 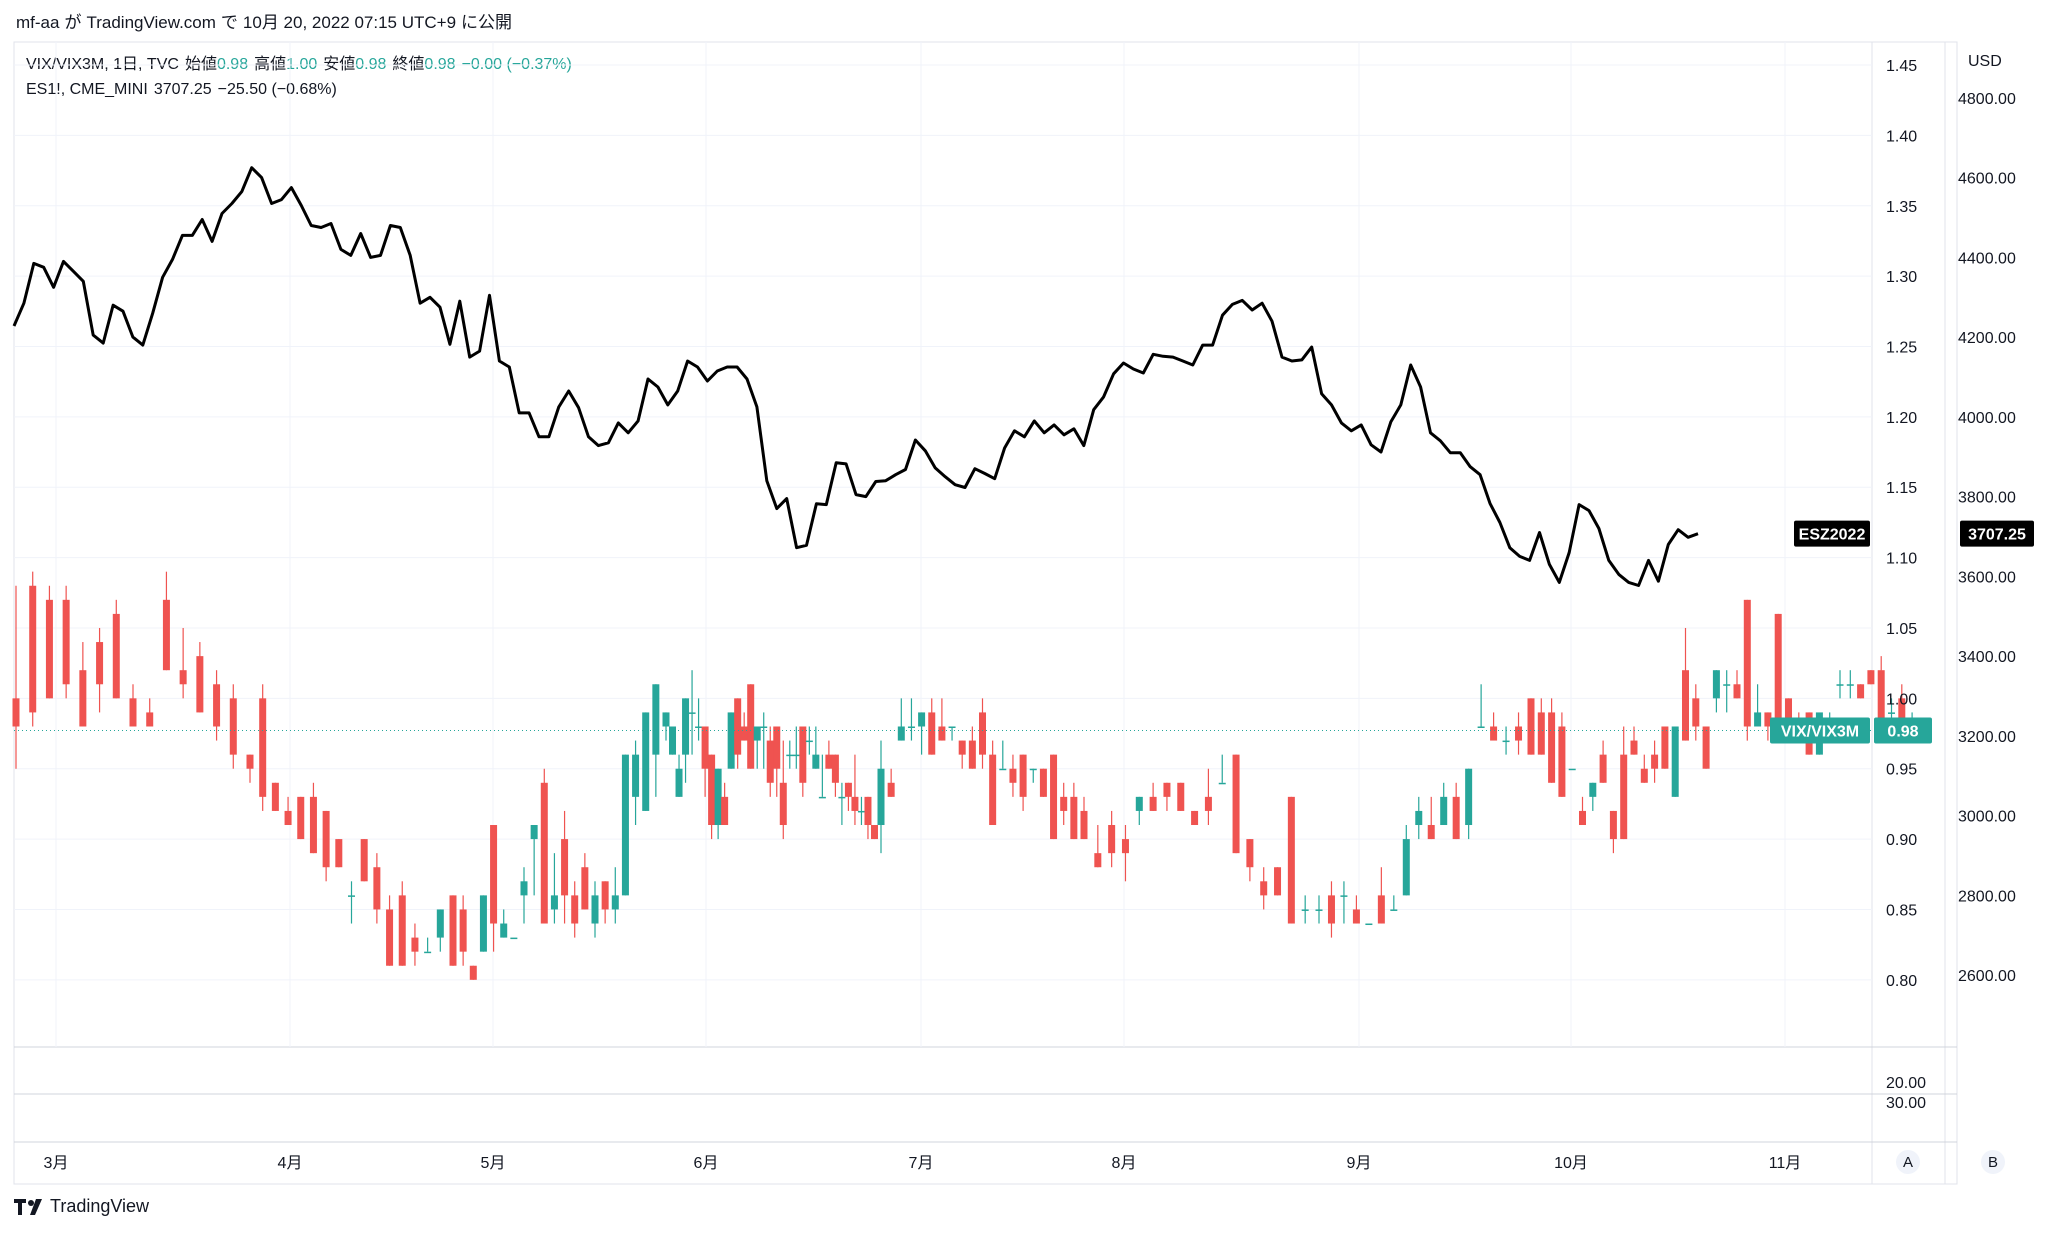 What do you see at coordinates (1987, 976) in the screenshot?
I see `right-tick-label: 2600.00` at bounding box center [1987, 976].